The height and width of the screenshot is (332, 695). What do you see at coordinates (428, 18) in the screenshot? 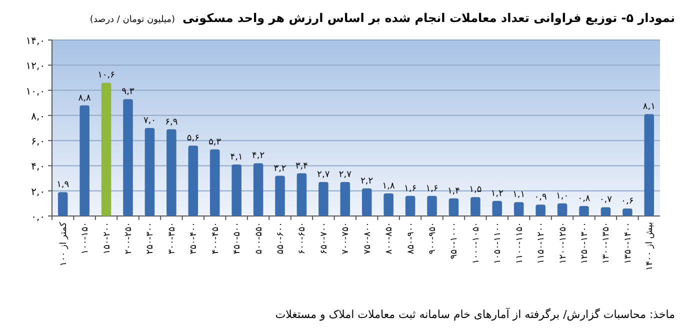
I see `chart-title: نمودار ۵- توزیع فراوانی تعداد معاملات انجام شده بر اساس ارزش هر واحد مسکونی` at bounding box center [428, 18].